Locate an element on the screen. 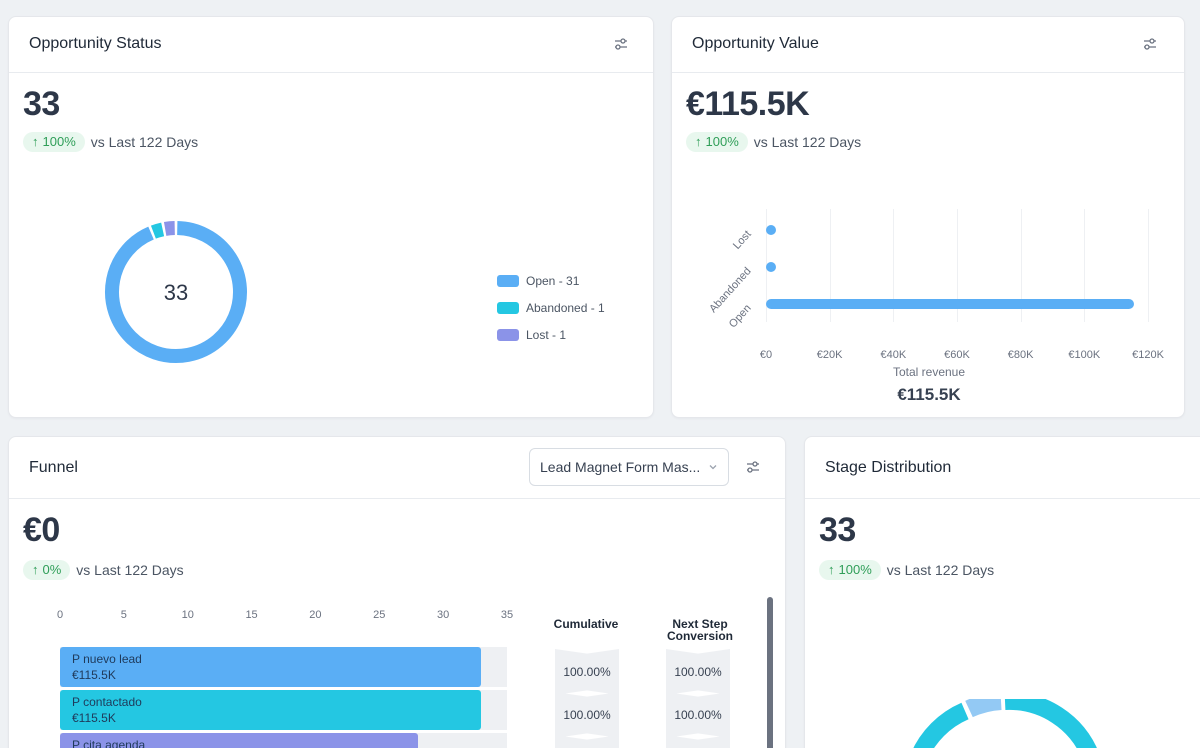 This screenshot has height=748, width=1200. x-tick-label: 10 is located at coordinates (187, 615).